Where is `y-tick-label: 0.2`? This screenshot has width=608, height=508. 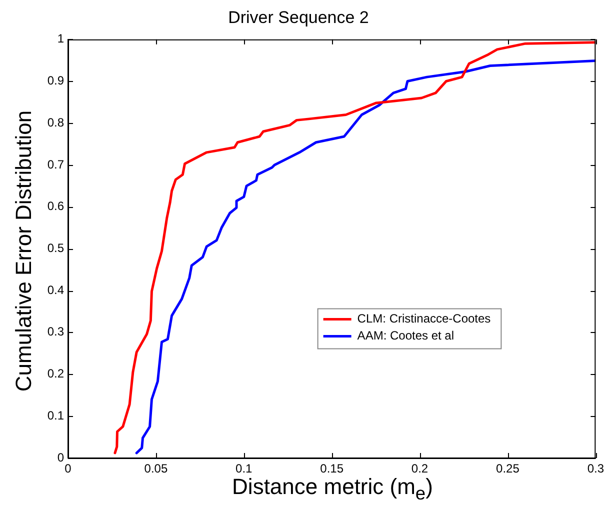 y-tick-label: 0.2 is located at coordinates (55, 373).